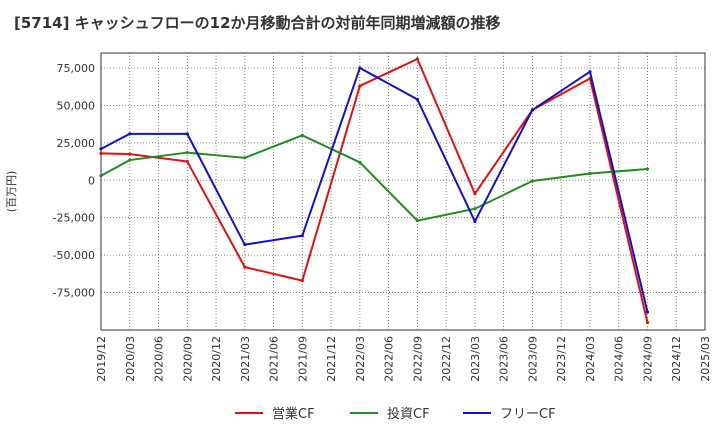 Image resolution: width=720 pixels, height=440 pixels. Describe the element at coordinates (101, 359) in the screenshot. I see `x-tick-label: 2019/12` at that location.